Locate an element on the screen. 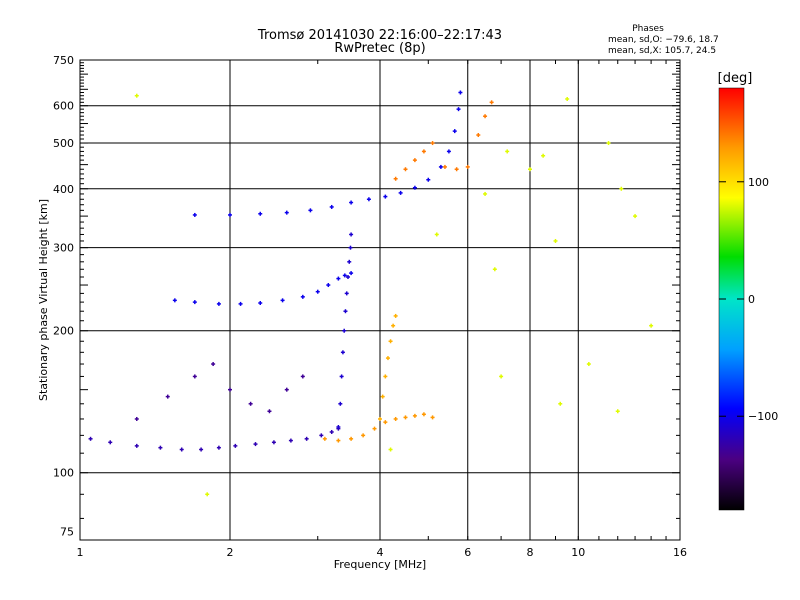 The image size is (800, 600). x-tick-label: 10 is located at coordinates (578, 552).